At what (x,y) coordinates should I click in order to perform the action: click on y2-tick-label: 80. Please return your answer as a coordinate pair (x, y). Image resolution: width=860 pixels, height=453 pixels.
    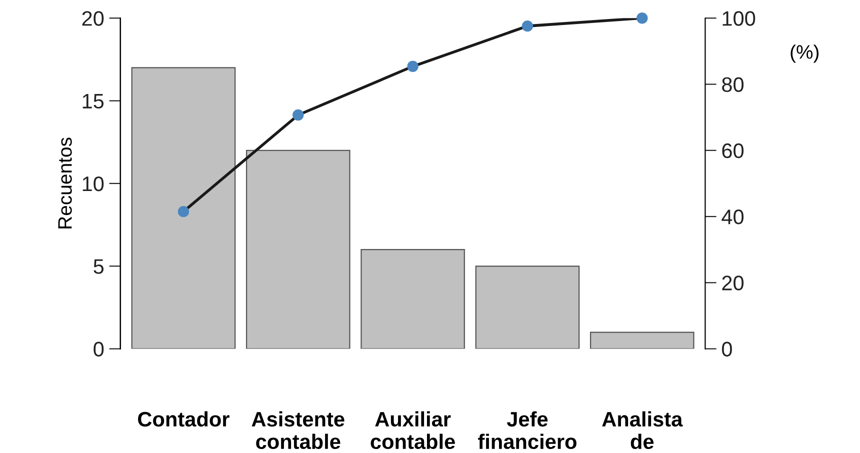
    Looking at the image, I should click on (733, 84).